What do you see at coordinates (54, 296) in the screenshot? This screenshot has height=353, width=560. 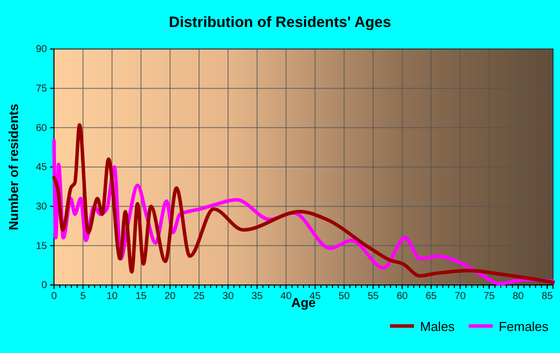 I see `x-tick-label: 0` at bounding box center [54, 296].